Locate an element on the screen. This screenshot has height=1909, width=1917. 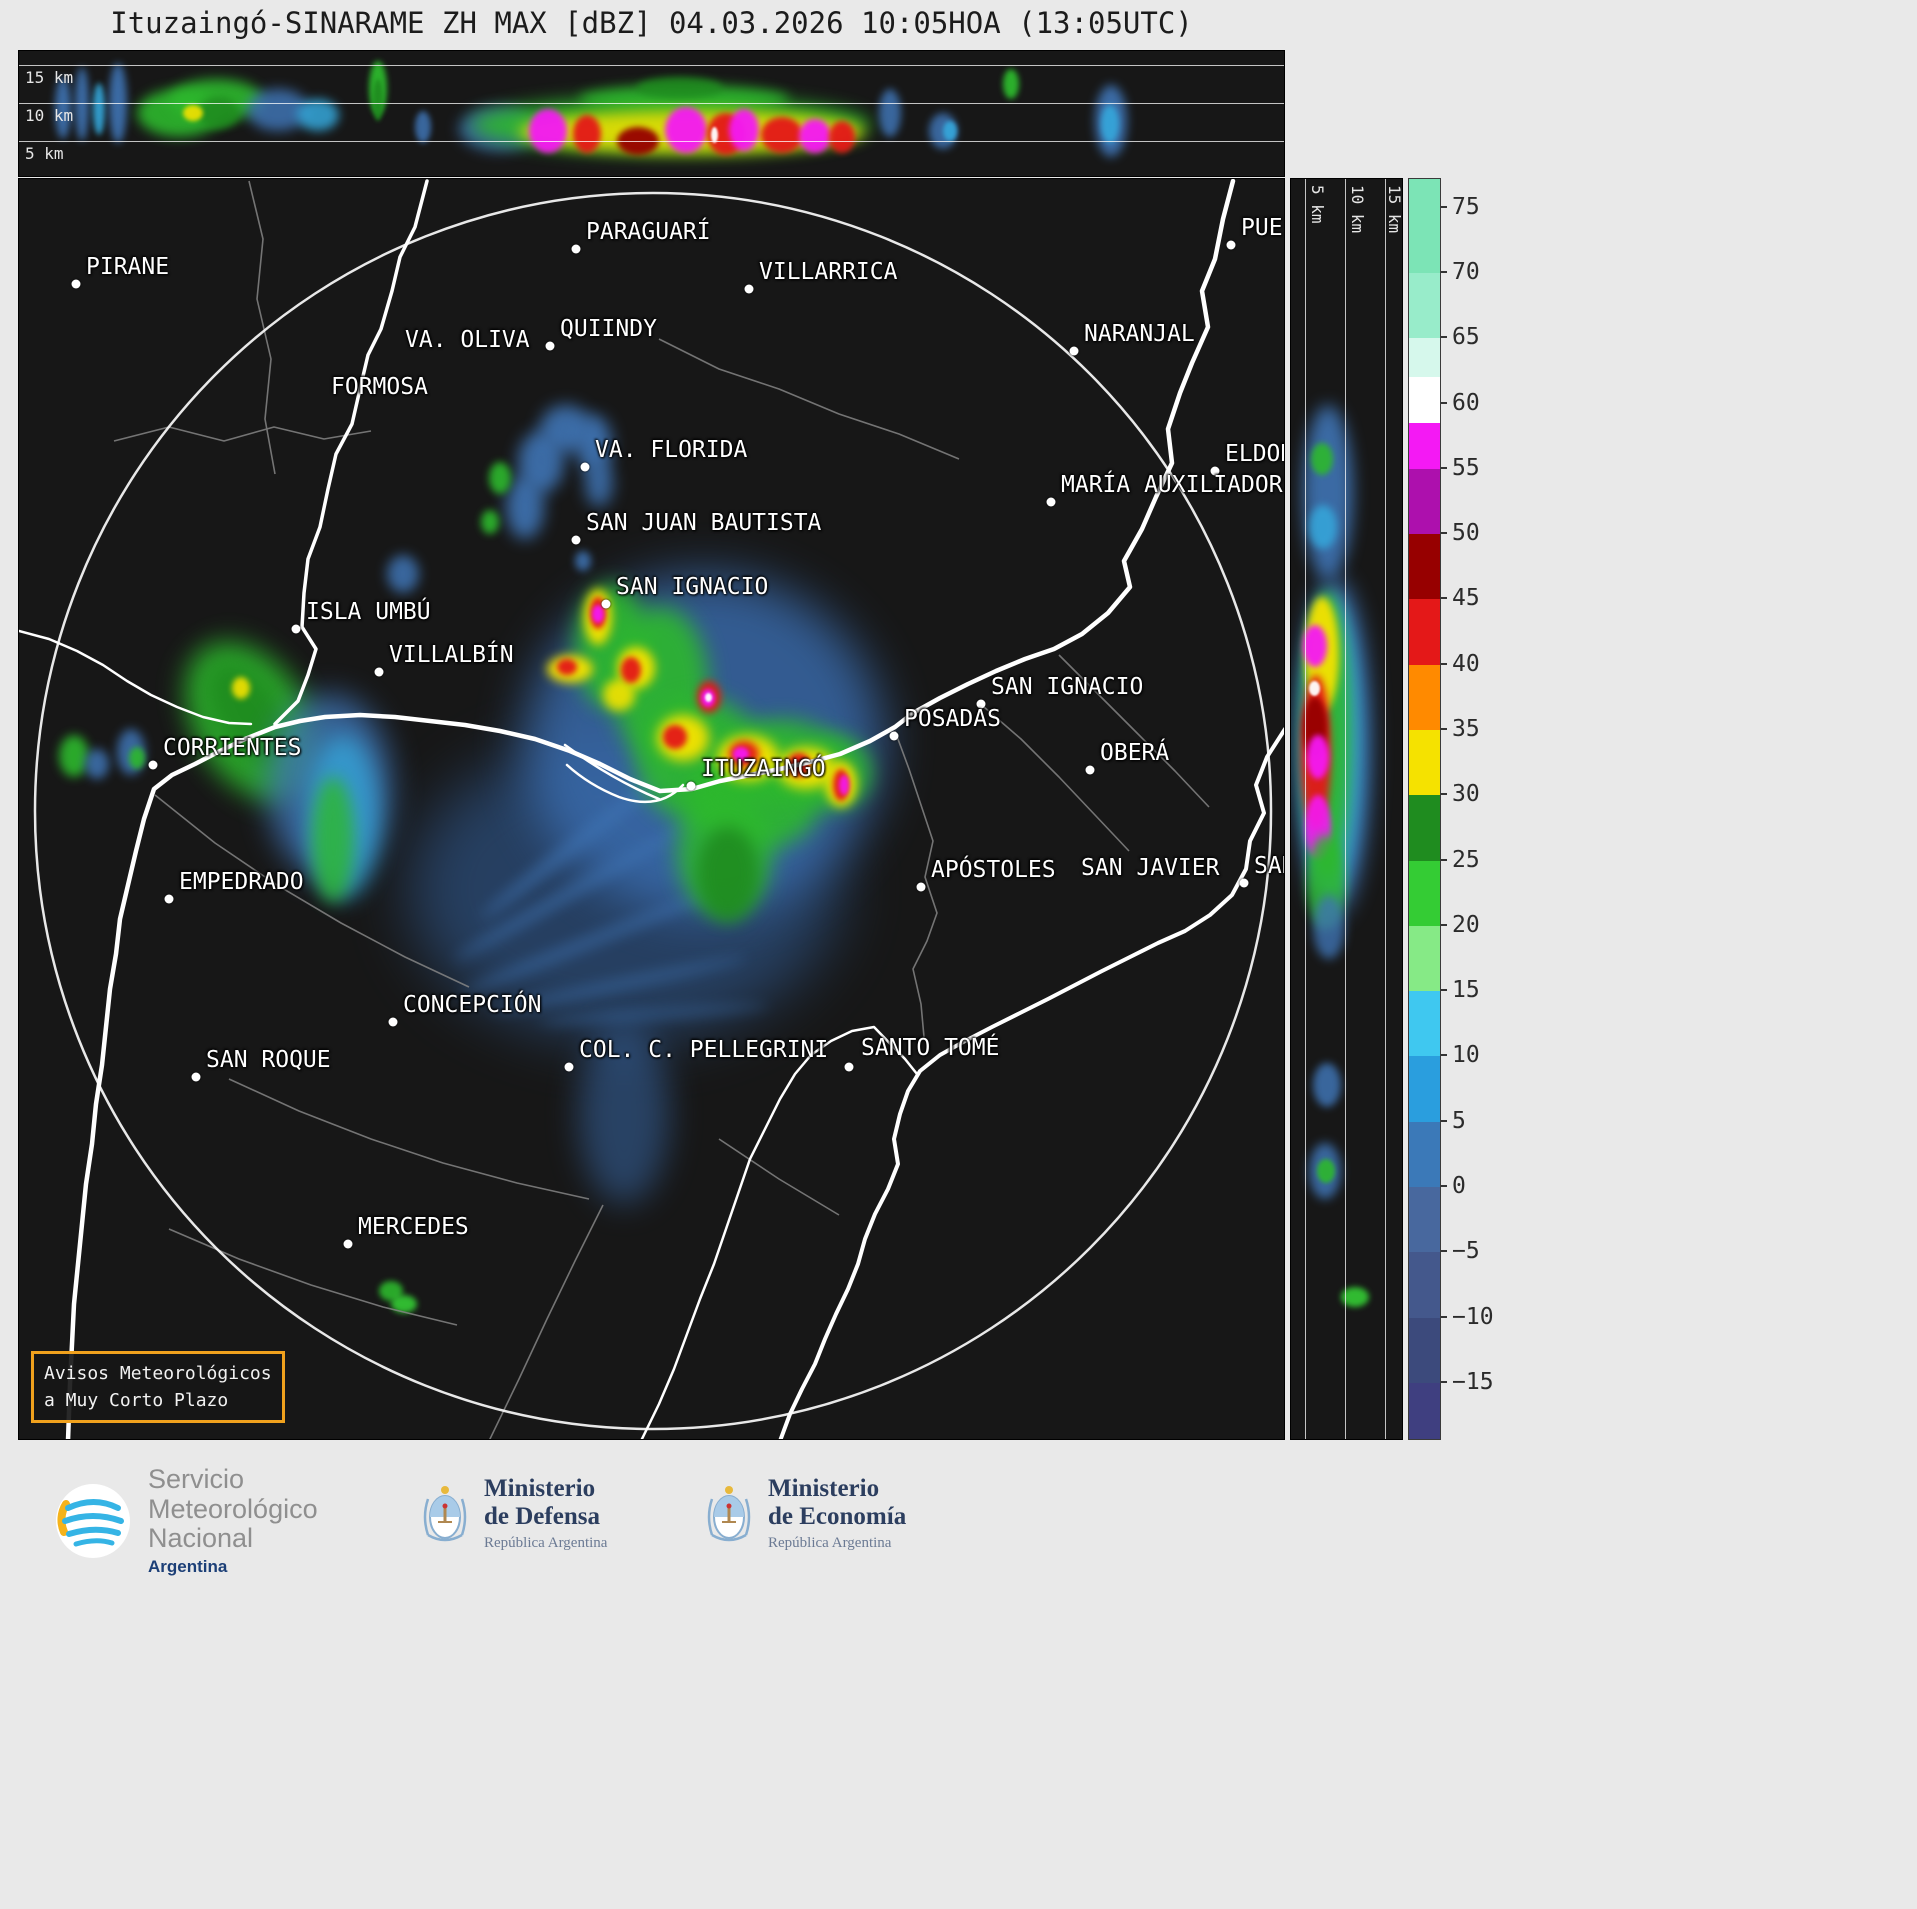
colorbar-tick: 30 is located at coordinates (1460, 794).